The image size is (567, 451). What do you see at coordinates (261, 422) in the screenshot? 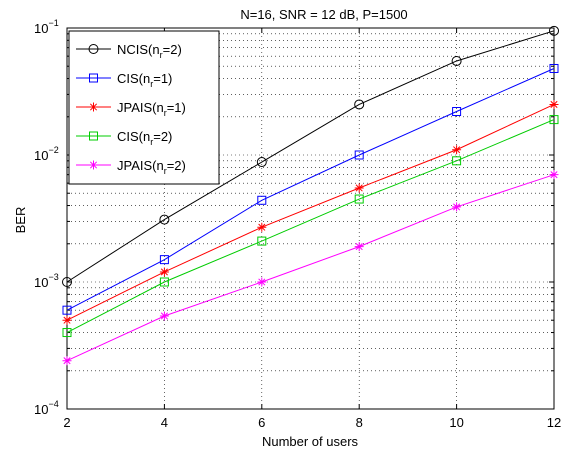
I see `x-tick-label: 6` at bounding box center [261, 422].